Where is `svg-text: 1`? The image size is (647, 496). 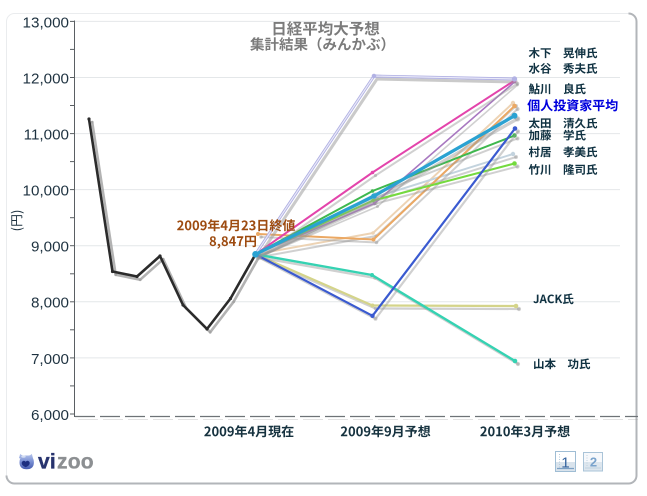 svg-text: 1 is located at coordinates (565, 463).